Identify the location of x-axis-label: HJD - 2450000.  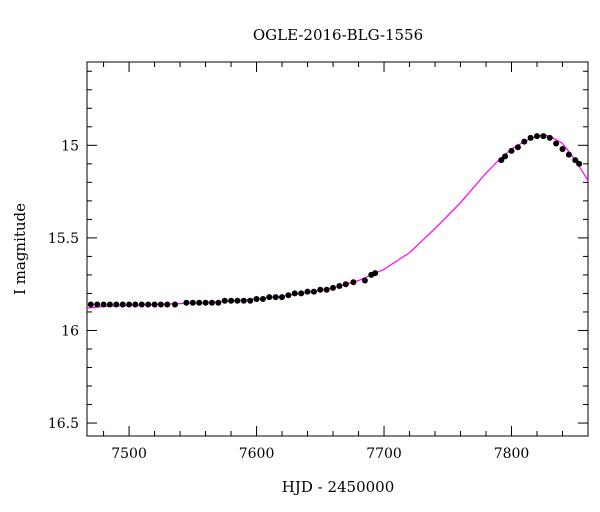
(338, 487).